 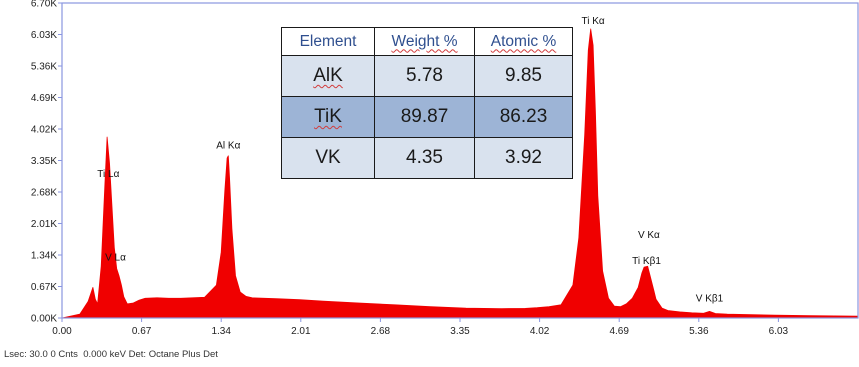 I want to click on table-row: AlK 5.78 9.85, so click(x=427, y=76).